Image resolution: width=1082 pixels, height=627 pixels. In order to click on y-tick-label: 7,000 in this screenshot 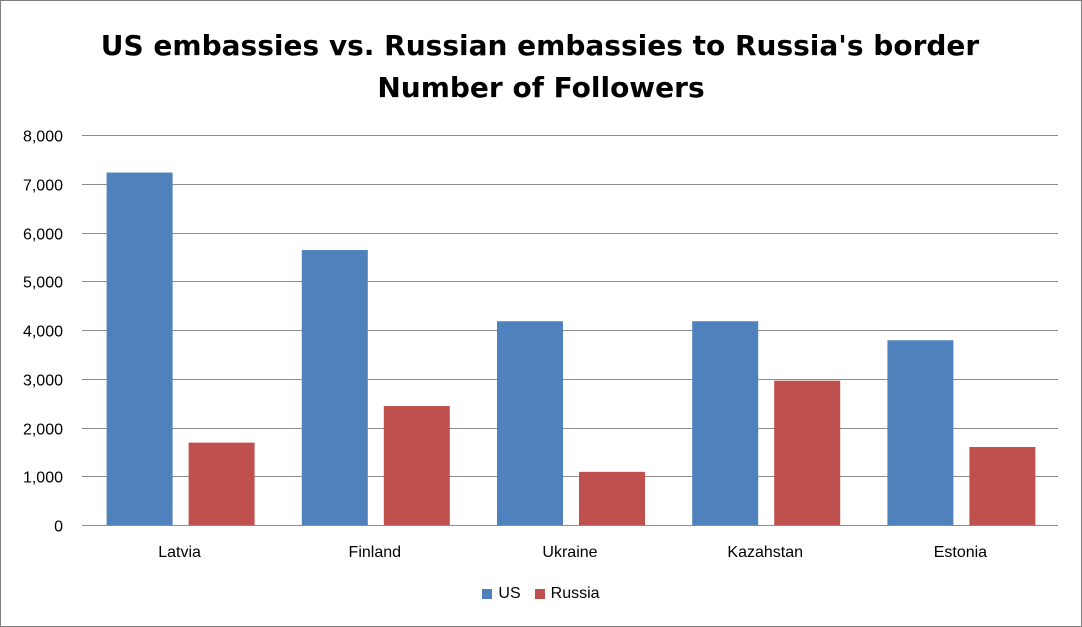, I will do `click(43, 186)`.